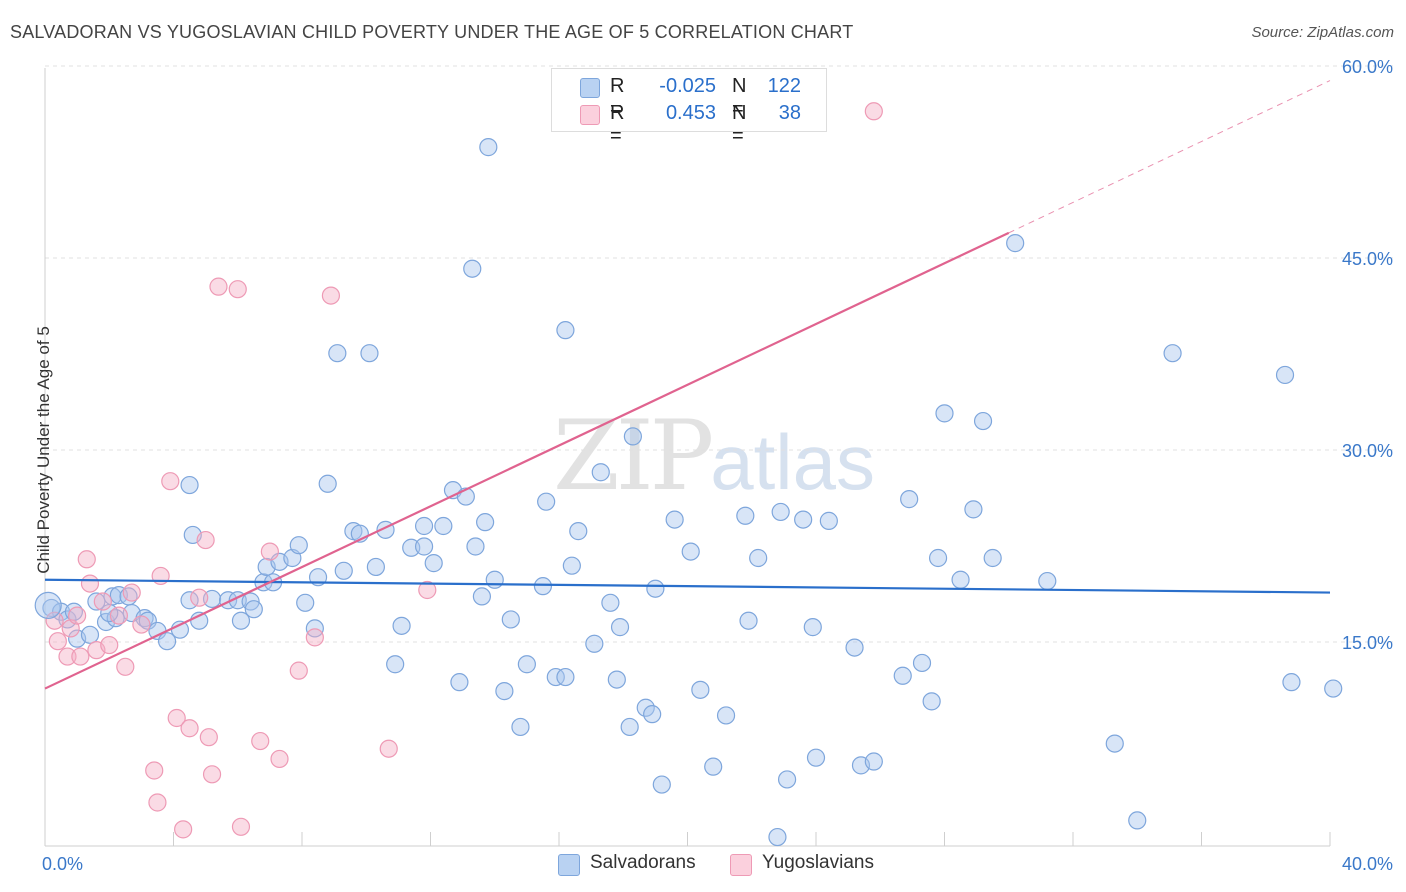  Describe the element at coordinates (590, 115) in the screenshot. I see `legend-swatch-pink` at that location.